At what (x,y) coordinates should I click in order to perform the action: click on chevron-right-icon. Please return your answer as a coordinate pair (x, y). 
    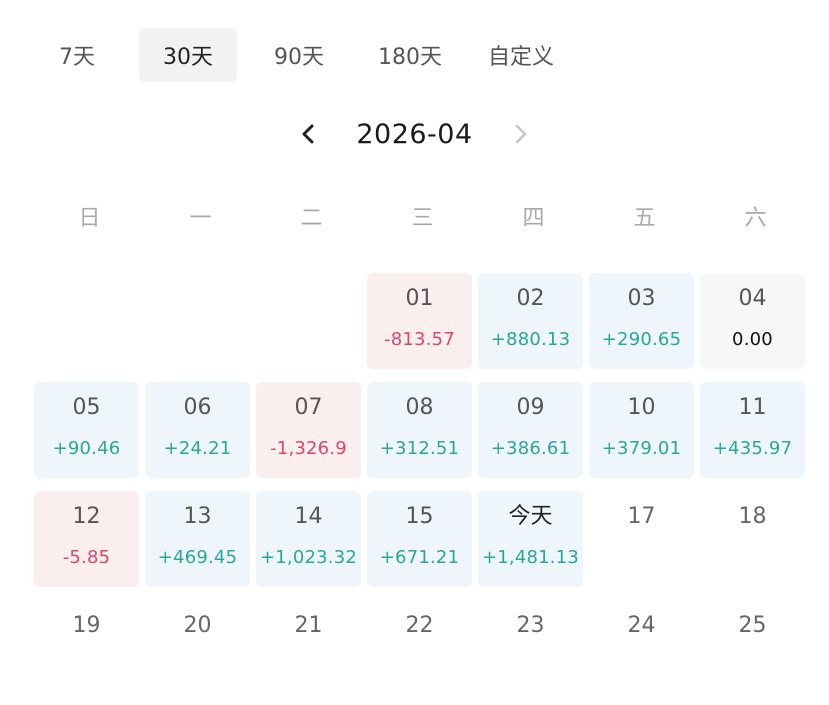
    Looking at the image, I should click on (521, 134).